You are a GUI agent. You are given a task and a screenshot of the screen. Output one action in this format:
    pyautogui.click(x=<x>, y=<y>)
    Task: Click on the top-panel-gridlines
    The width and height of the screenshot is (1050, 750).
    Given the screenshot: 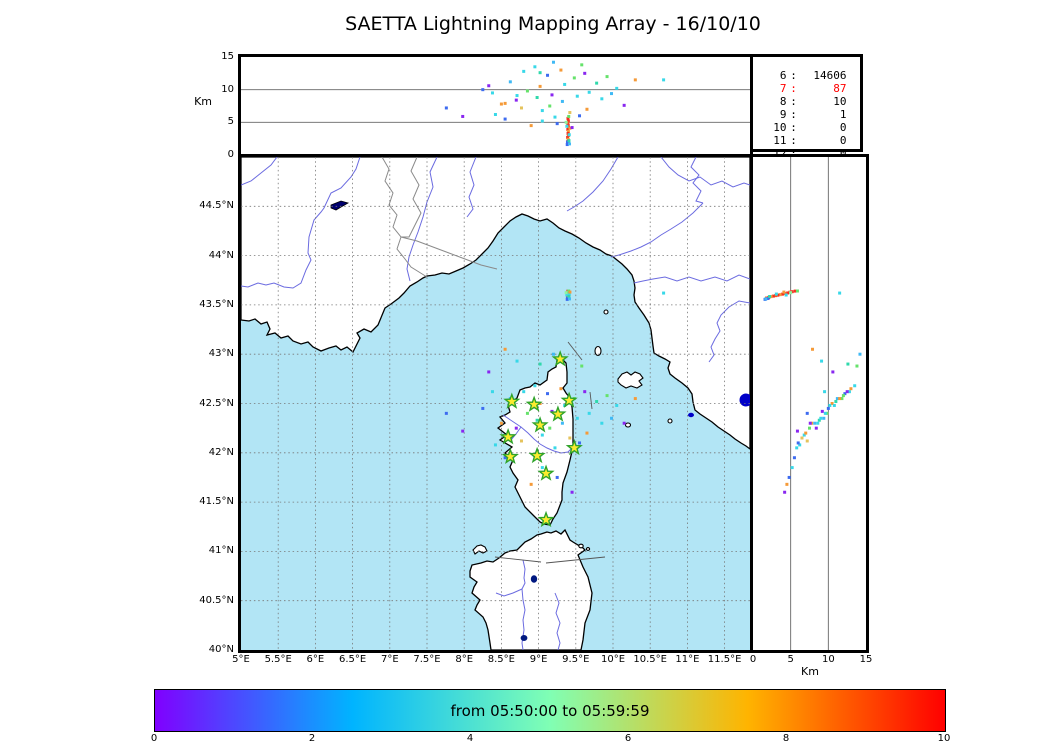 What is the action you would take?
    pyautogui.click(x=495, y=106)
    